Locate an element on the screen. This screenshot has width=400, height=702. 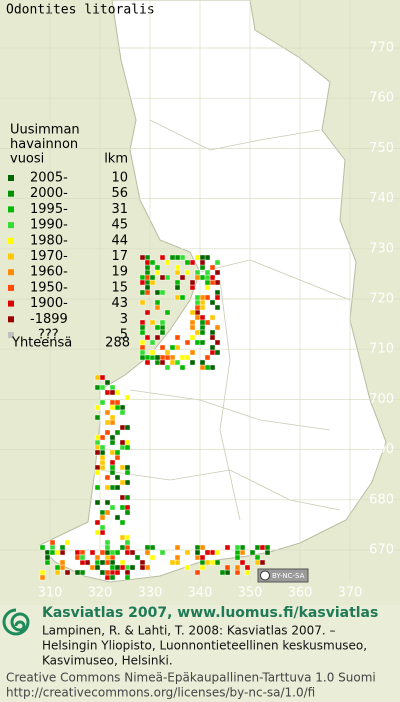
legend-count-heading: lkm is located at coordinates (116, 159).